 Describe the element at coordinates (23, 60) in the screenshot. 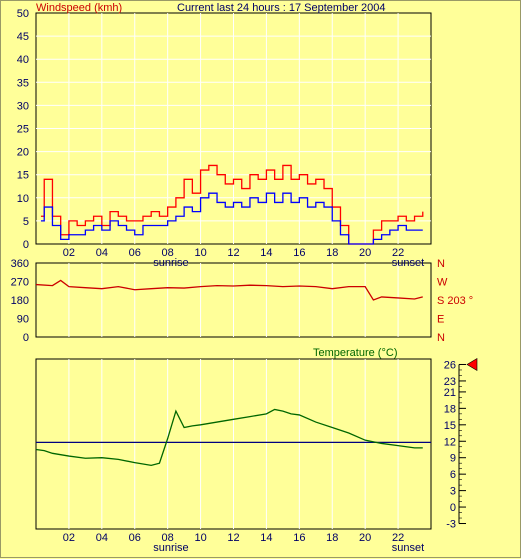

I see `wind-ytick-label: 40` at that location.